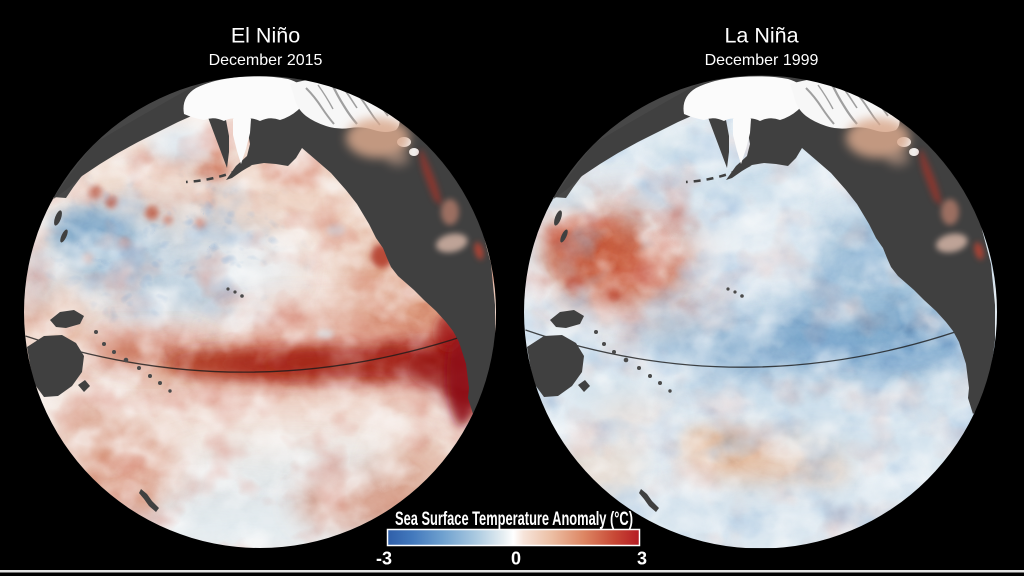  Describe the element at coordinates (762, 60) in the screenshot. I see `svg-text: December 1999` at that location.